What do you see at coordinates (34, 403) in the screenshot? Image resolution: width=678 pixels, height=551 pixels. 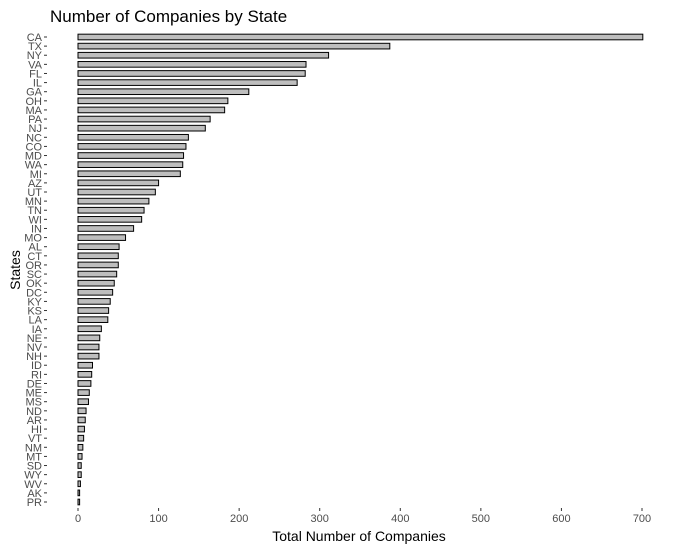 I see `y-tick-label-ms: MS` at bounding box center [34, 403].